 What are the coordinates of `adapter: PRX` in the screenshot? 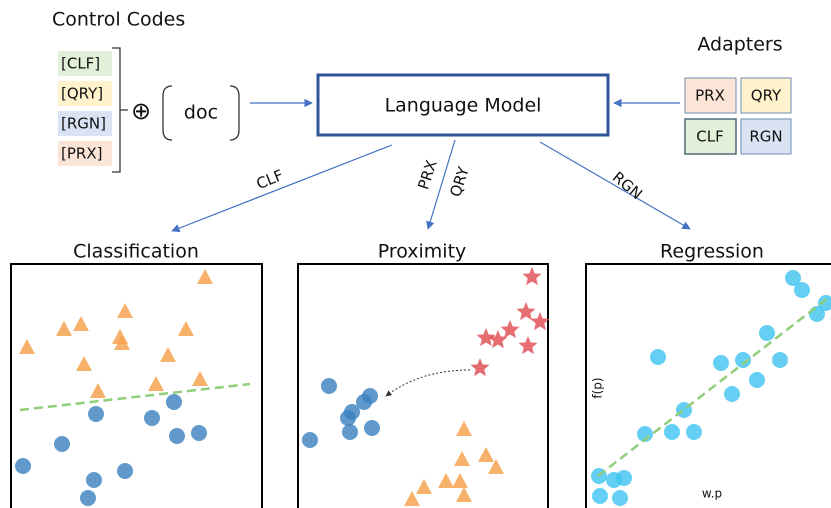 It's located at (710, 96).